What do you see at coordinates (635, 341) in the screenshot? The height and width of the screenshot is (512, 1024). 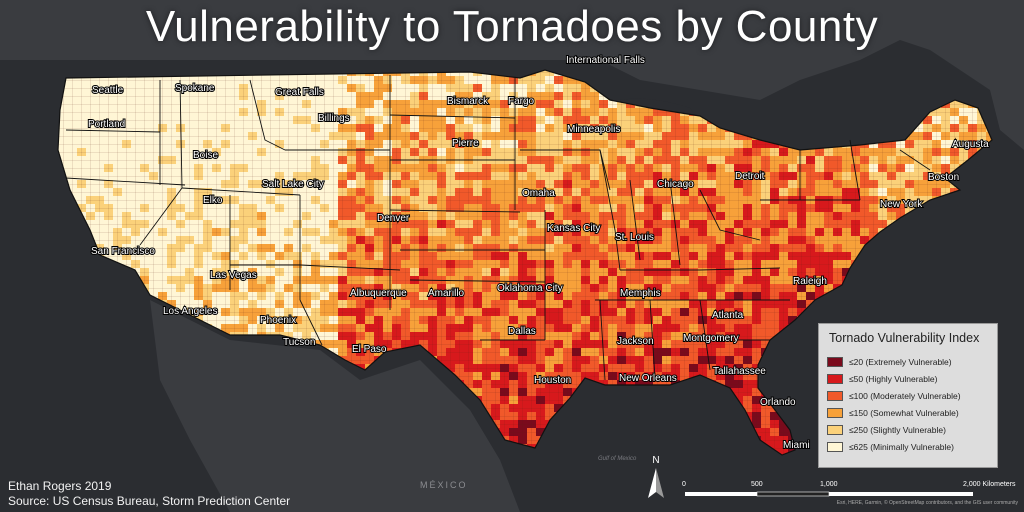 I see `city-label: Jackson` at bounding box center [635, 341].